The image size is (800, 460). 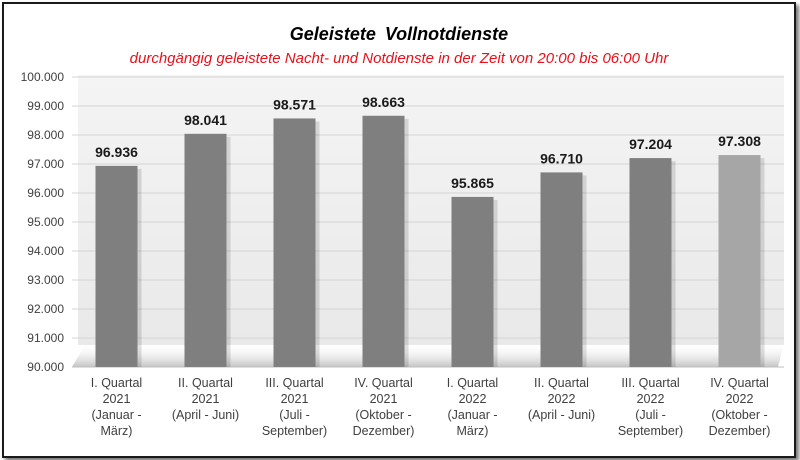 What do you see at coordinates (45, 135) in the screenshot?
I see `y-tick-label: 98.000` at bounding box center [45, 135].